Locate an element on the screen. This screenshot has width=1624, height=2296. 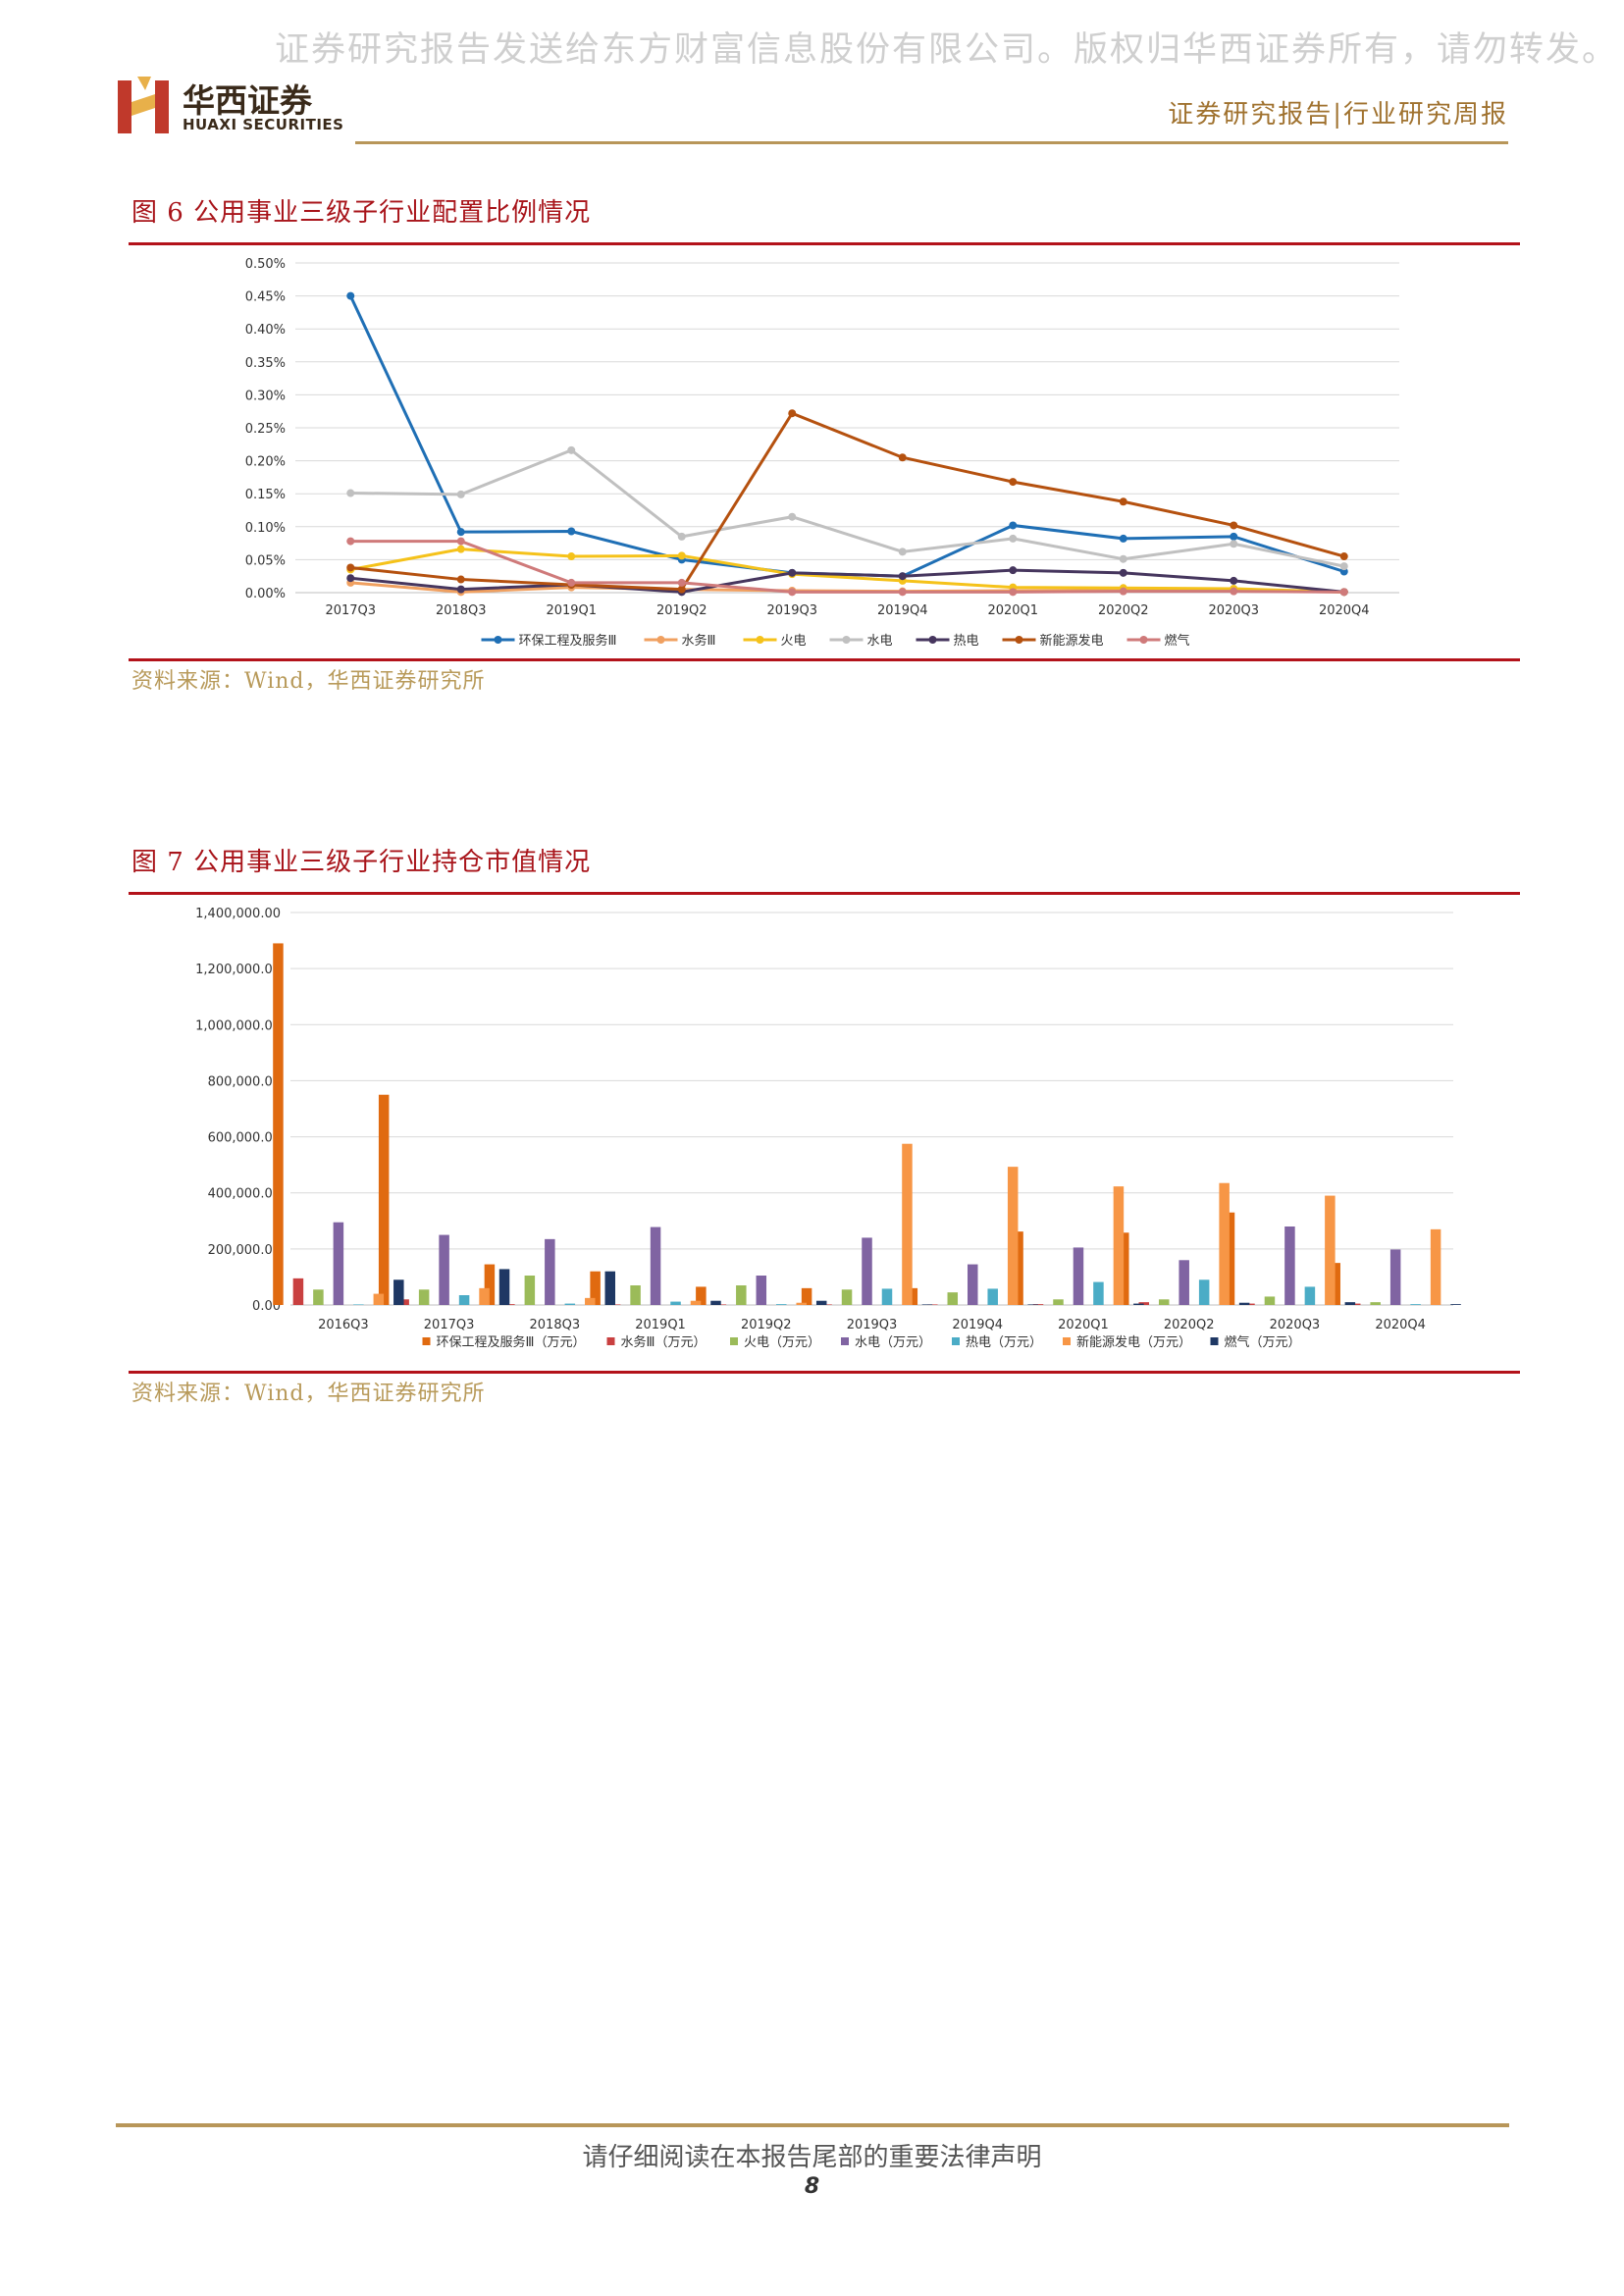
fig7-legend-item: 燃气（万元） is located at coordinates (1255, 1342).